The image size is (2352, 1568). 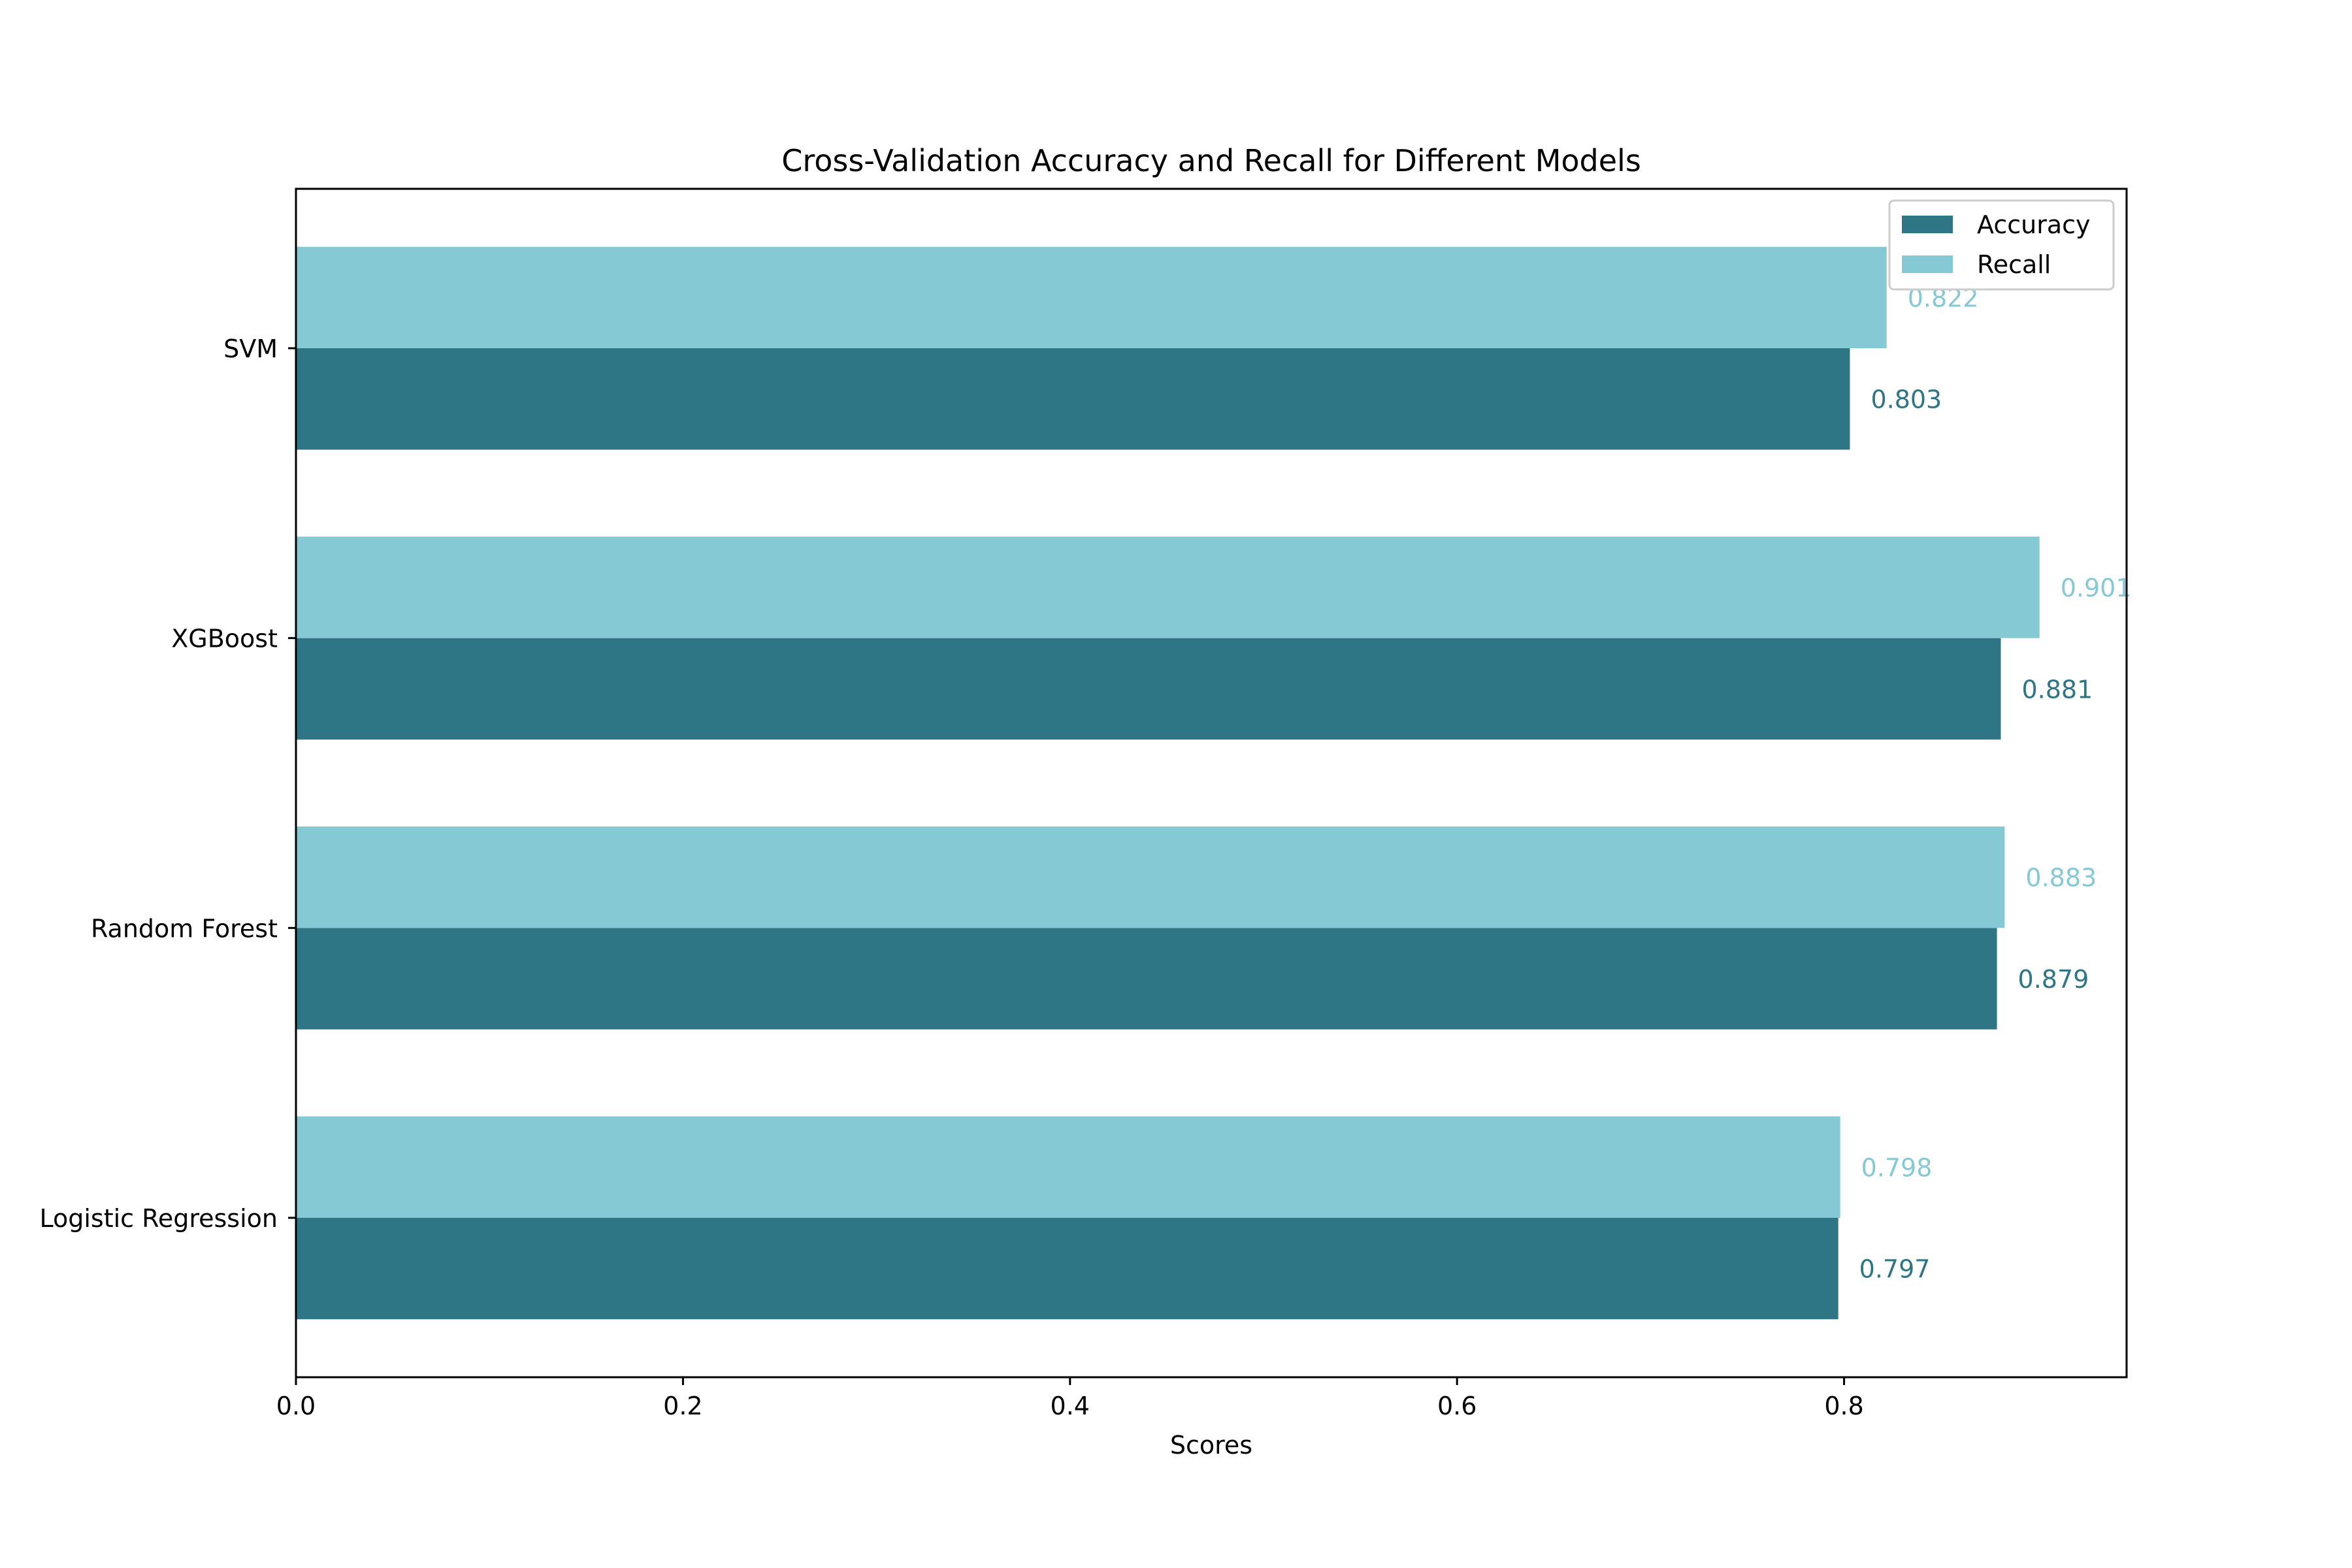 What do you see at coordinates (2057, 689) in the screenshot?
I see `value-label-accuracy-xgboost: 0.881` at bounding box center [2057, 689].